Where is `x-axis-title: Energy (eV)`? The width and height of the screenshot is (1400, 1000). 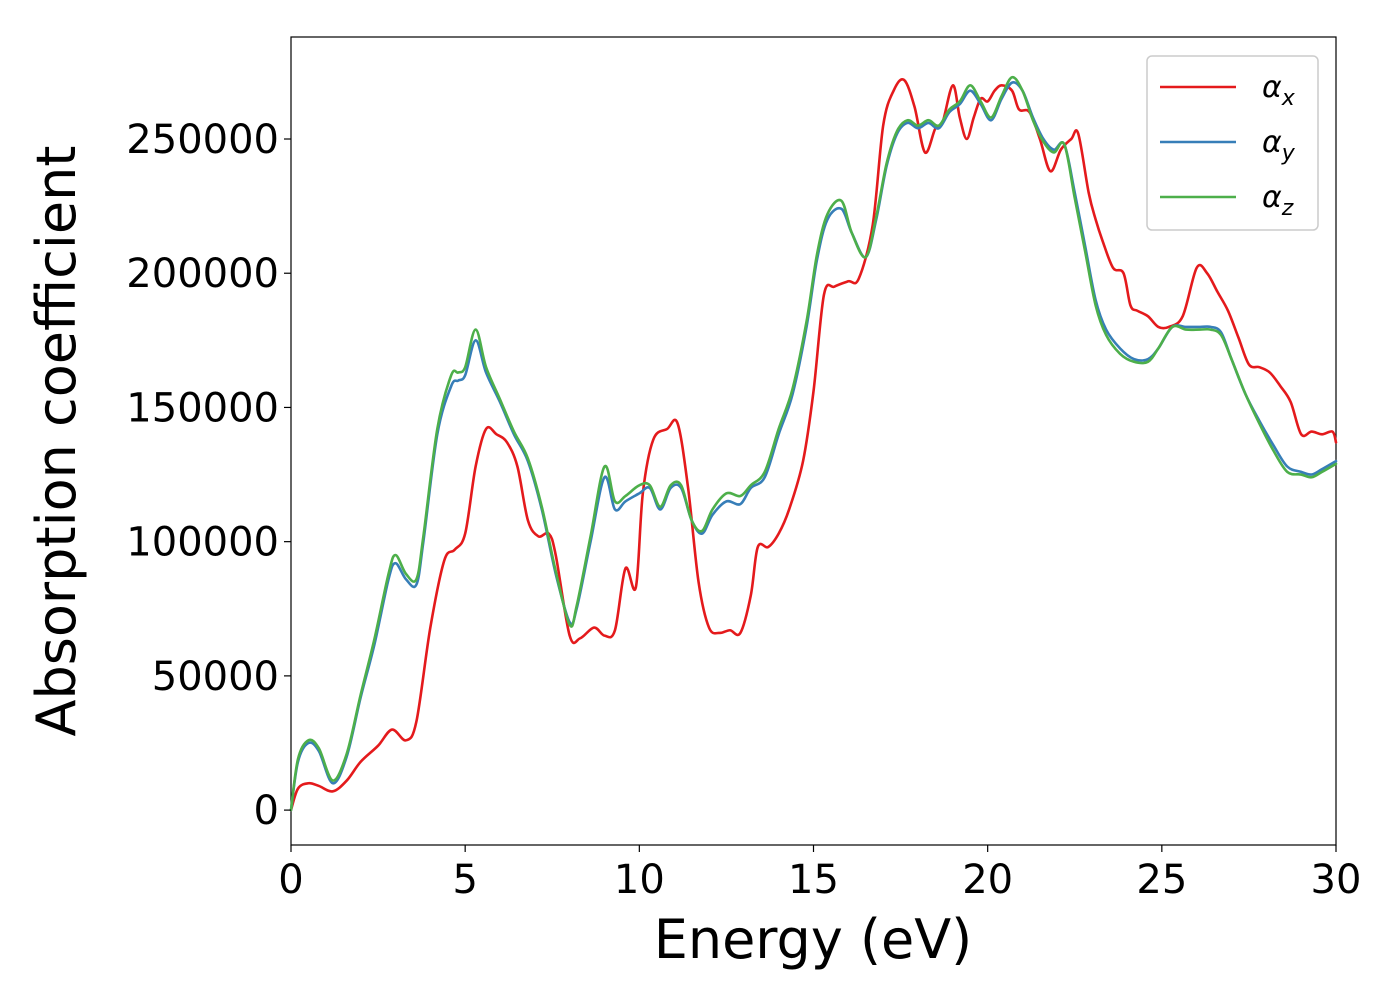 x-axis-title: Energy (eV) is located at coordinates (813, 939).